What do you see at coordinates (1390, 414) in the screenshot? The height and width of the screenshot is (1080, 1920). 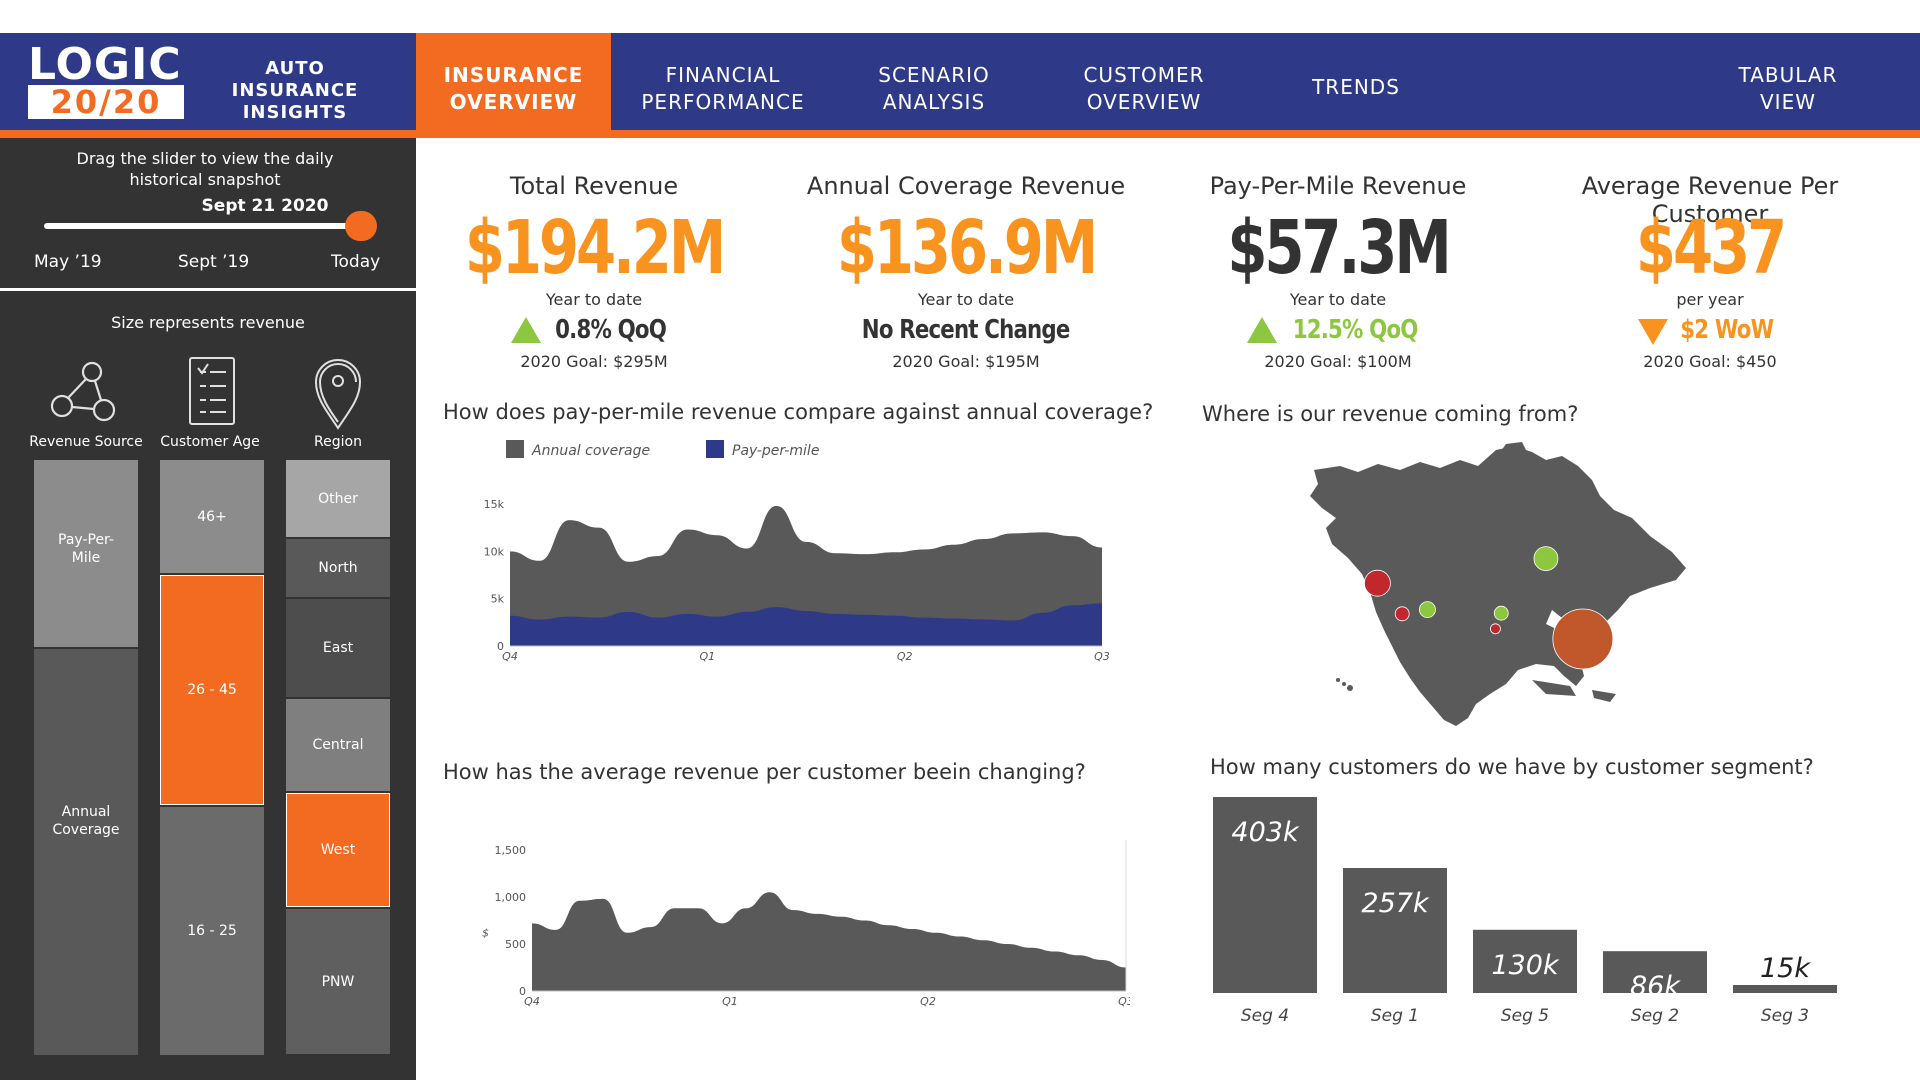 I see `map-title: Where is our revenue coming from?` at bounding box center [1390, 414].